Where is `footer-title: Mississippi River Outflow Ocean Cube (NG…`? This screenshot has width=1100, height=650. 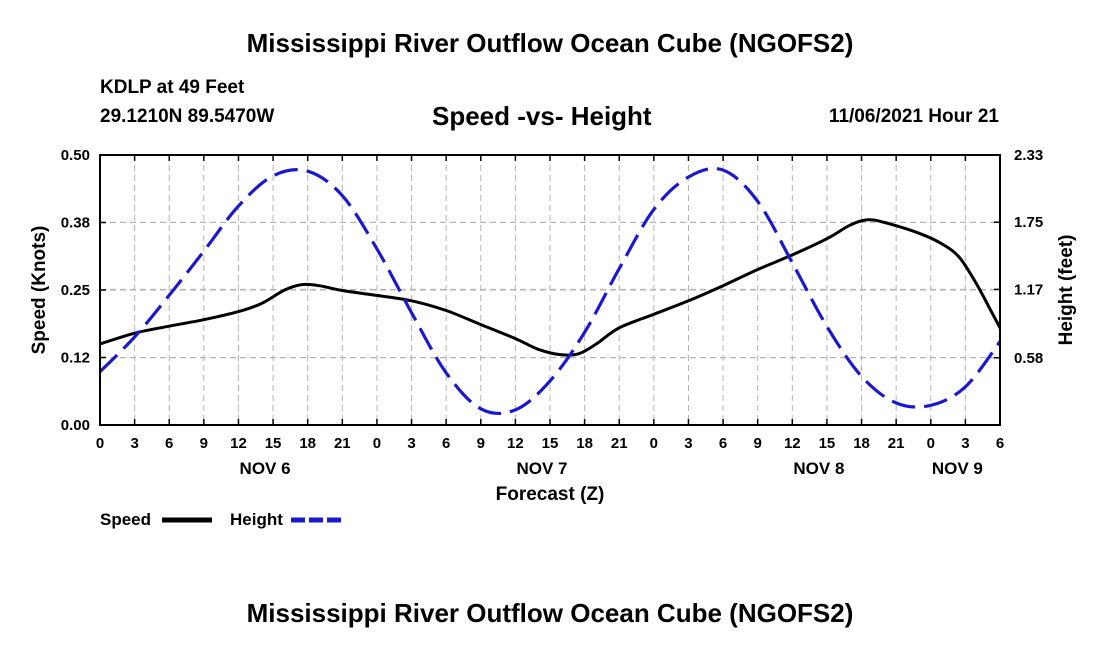
footer-title: Mississippi River Outflow Ocean Cube (NG… is located at coordinates (550, 613).